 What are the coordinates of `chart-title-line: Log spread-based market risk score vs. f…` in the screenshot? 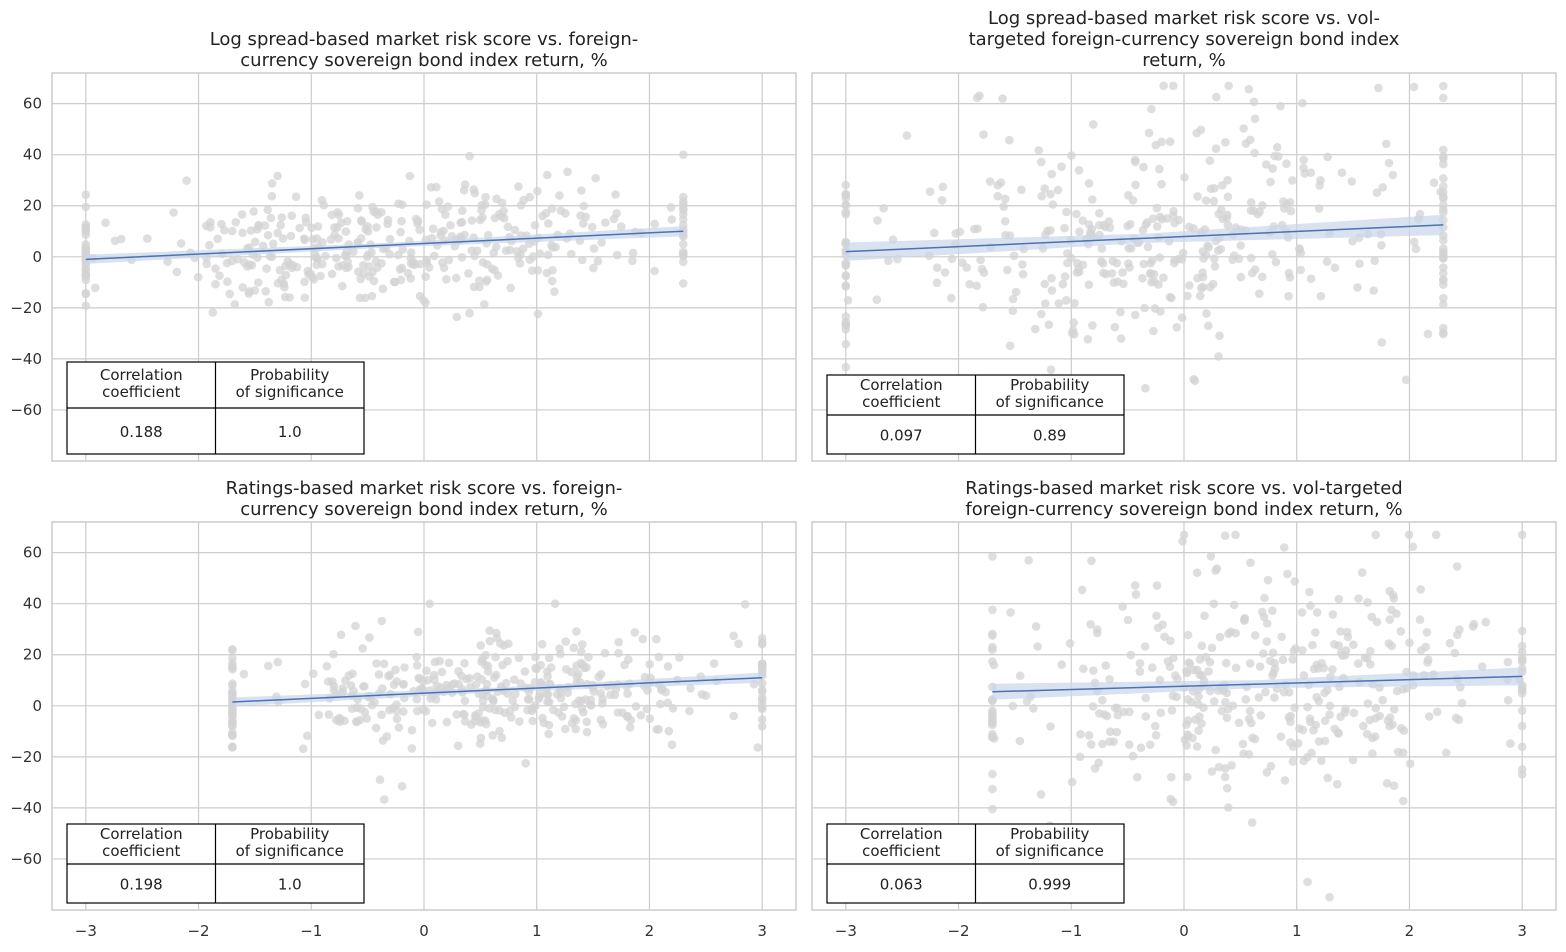 It's located at (424, 39).